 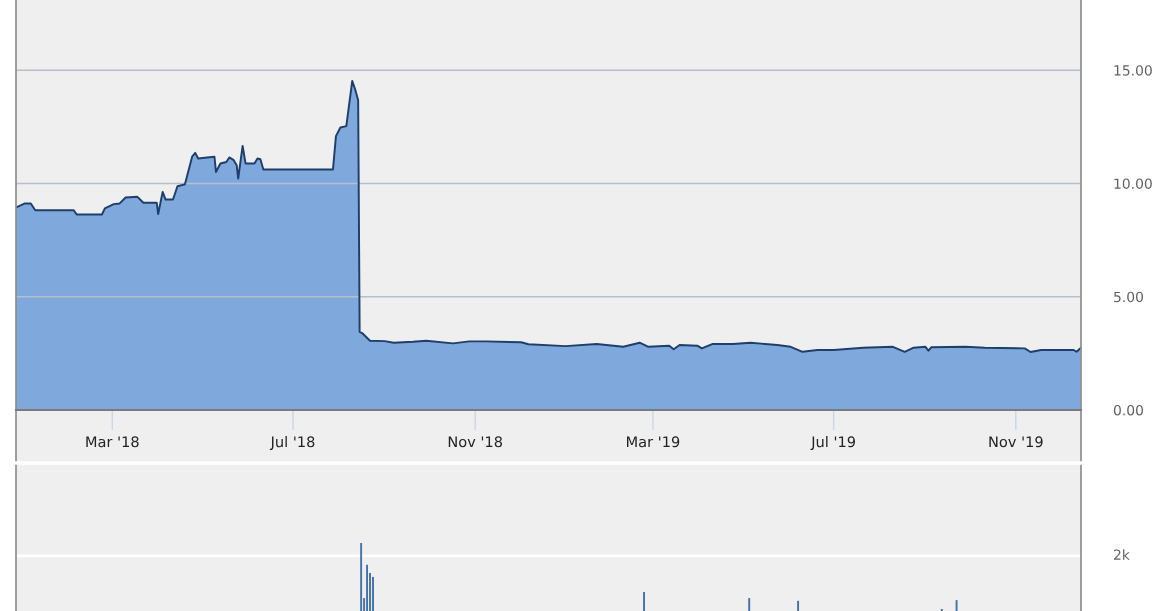 I want to click on x-tick-label: Mar '18, so click(x=112, y=442).